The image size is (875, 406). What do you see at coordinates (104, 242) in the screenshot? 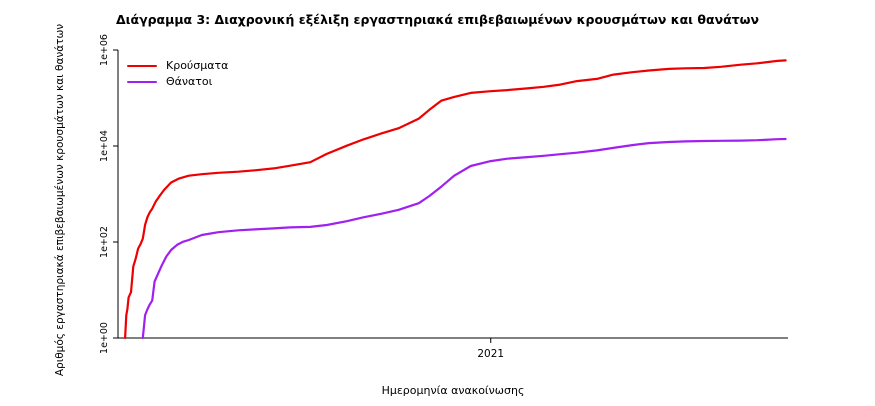
I see `y-tick-label: 1e+02` at bounding box center [104, 242].